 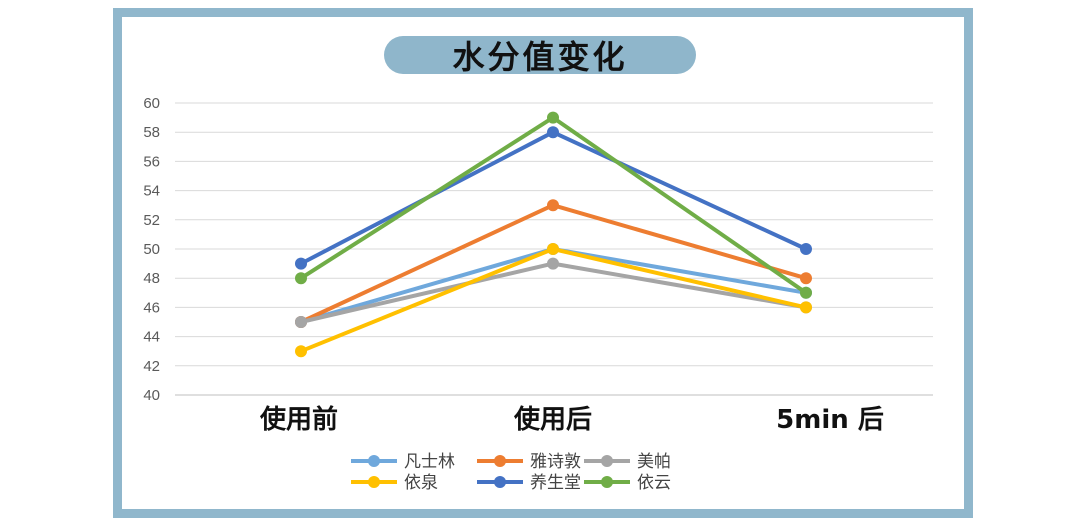 I want to click on y-tick-label: 56, so click(x=151, y=161).